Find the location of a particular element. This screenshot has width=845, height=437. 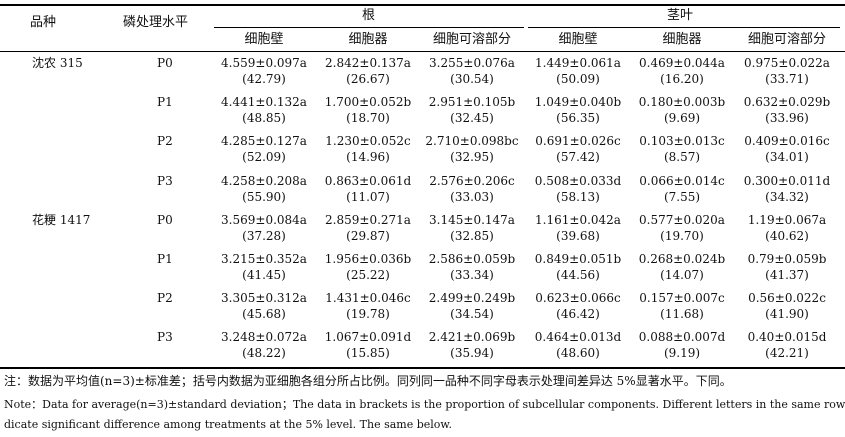

percent-cell: (14.96) is located at coordinates (368, 157).